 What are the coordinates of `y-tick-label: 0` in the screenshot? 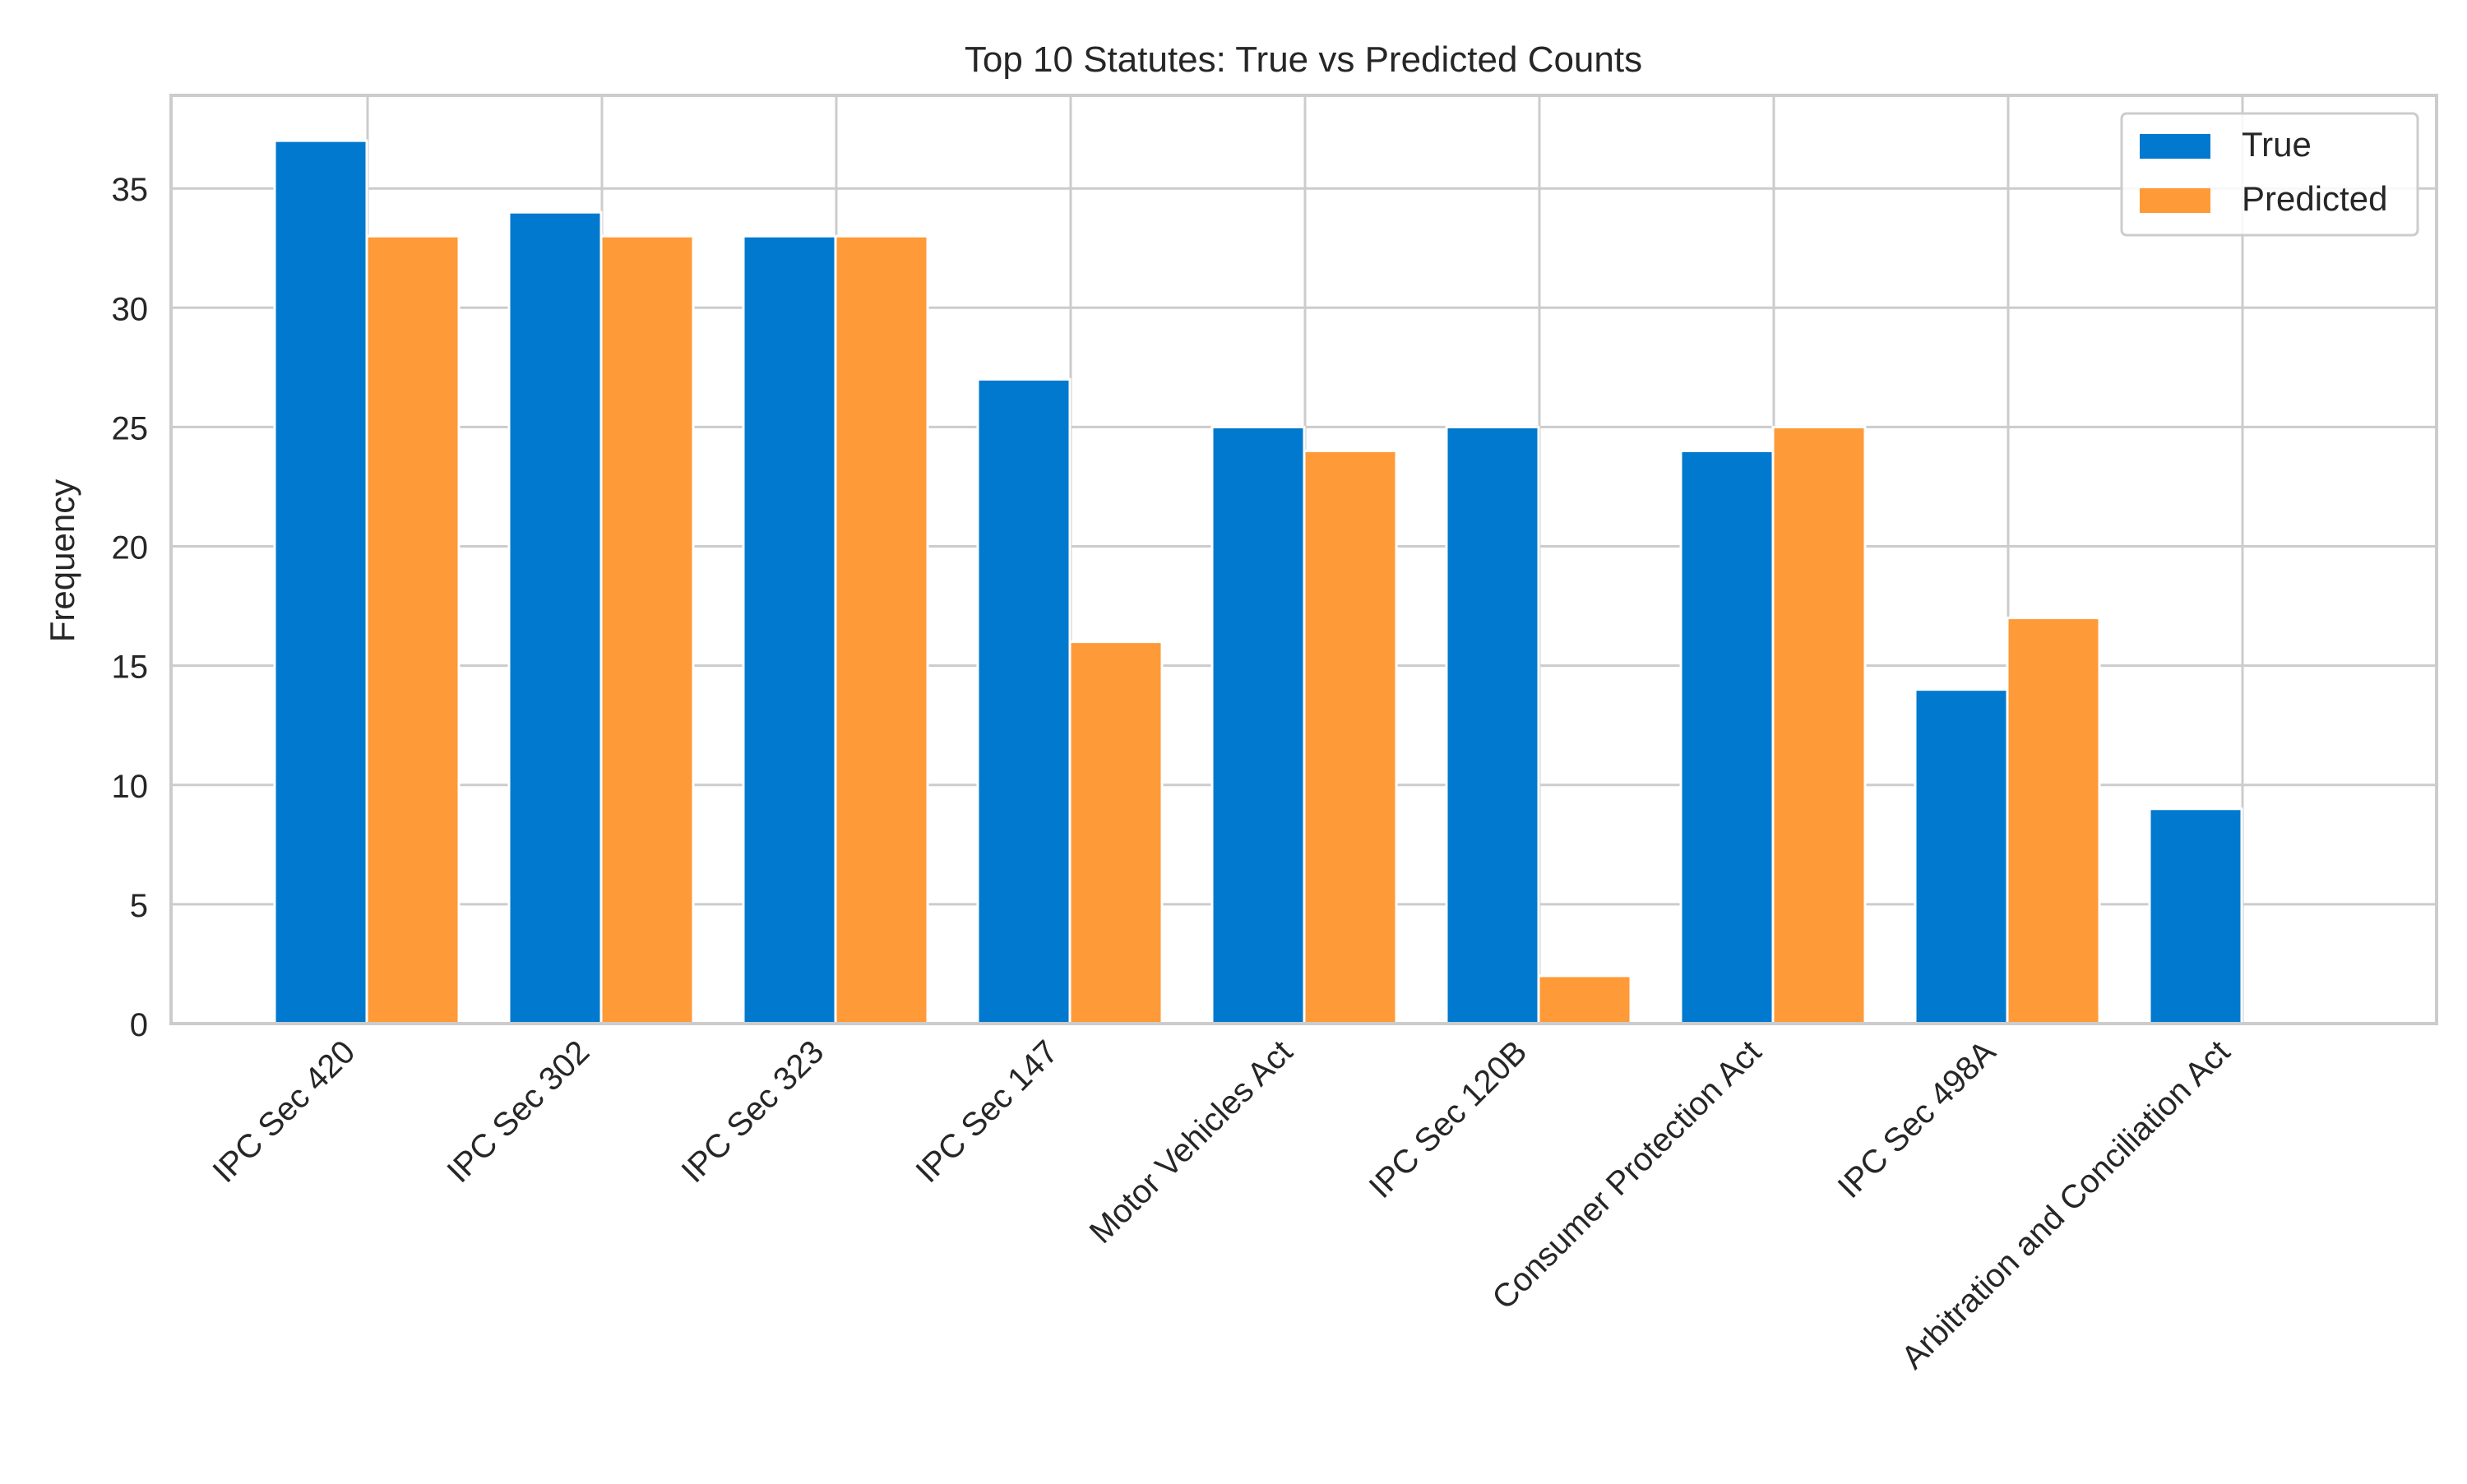 It's located at (139, 1025).